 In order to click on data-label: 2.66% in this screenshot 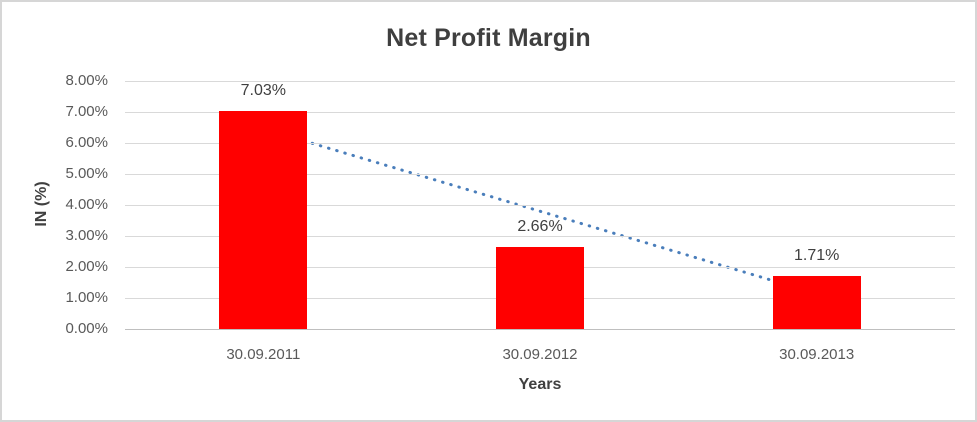, I will do `click(540, 226)`.